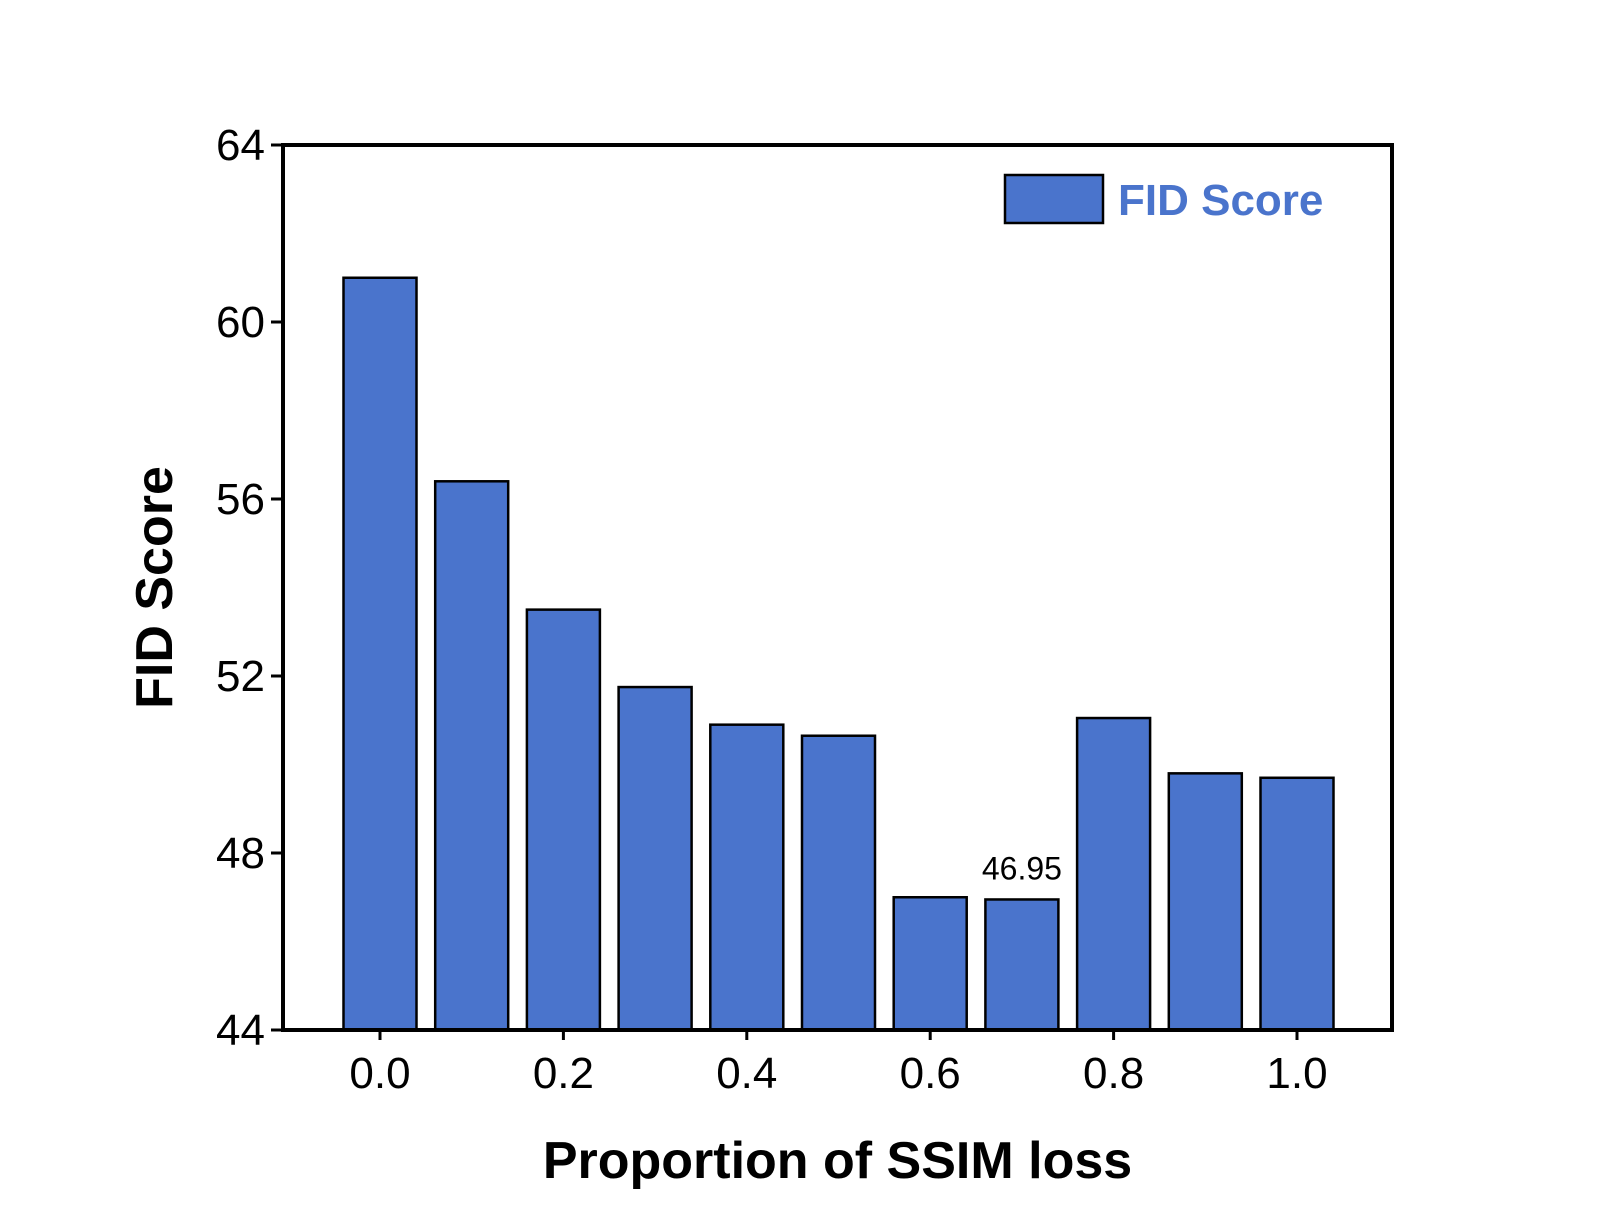 This screenshot has width=1608, height=1231. Describe the element at coordinates (837, 1161) in the screenshot. I see `x-axis-title: Proportion of SSIM loss` at that location.